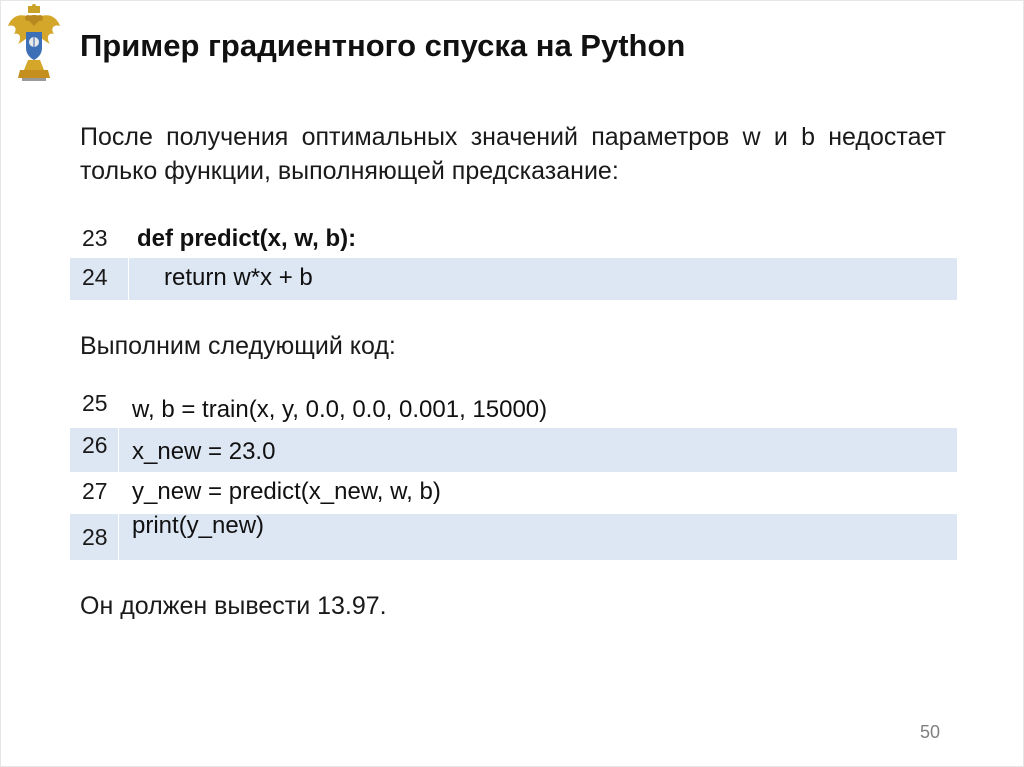 Image resolution: width=1024 pixels, height=767 pixels. What do you see at coordinates (34, 42) in the screenshot?
I see `coat-of-arms-logo-icon` at bounding box center [34, 42].